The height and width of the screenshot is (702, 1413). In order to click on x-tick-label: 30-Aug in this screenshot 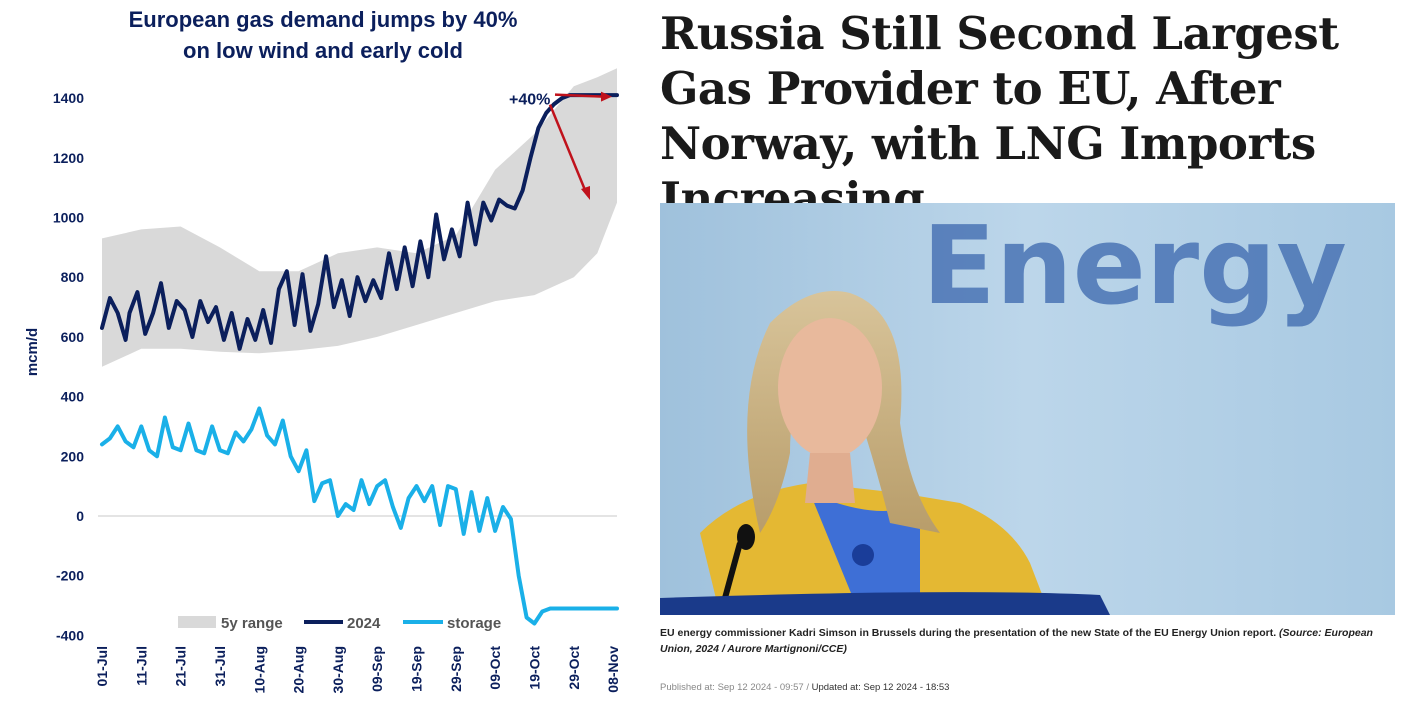, I will do `click(338, 669)`.